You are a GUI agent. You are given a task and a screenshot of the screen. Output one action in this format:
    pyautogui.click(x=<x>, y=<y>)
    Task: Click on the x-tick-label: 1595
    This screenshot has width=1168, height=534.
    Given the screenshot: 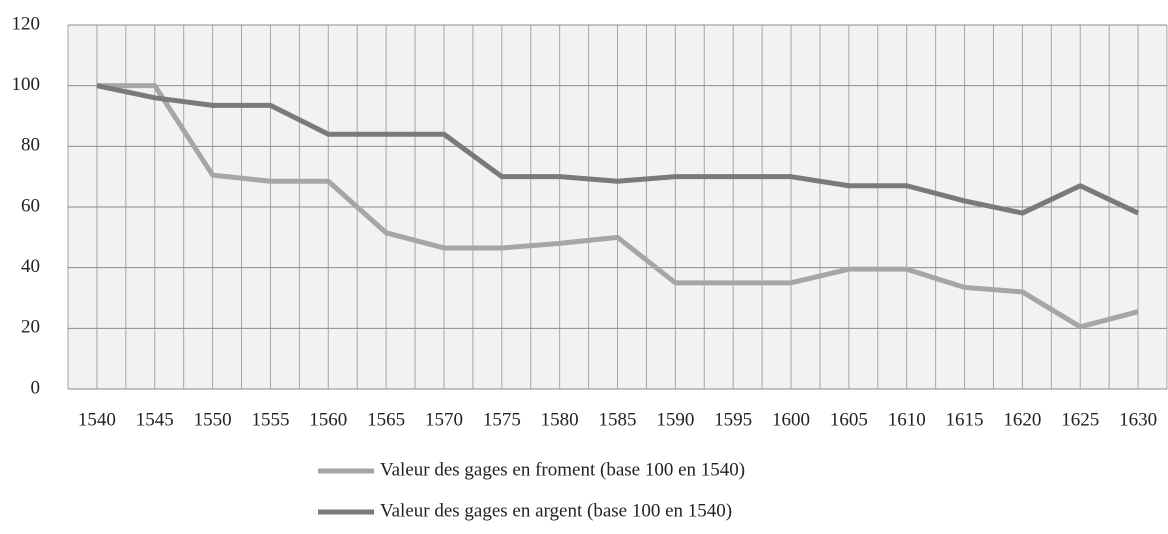 What is the action you would take?
    pyautogui.click(x=733, y=419)
    